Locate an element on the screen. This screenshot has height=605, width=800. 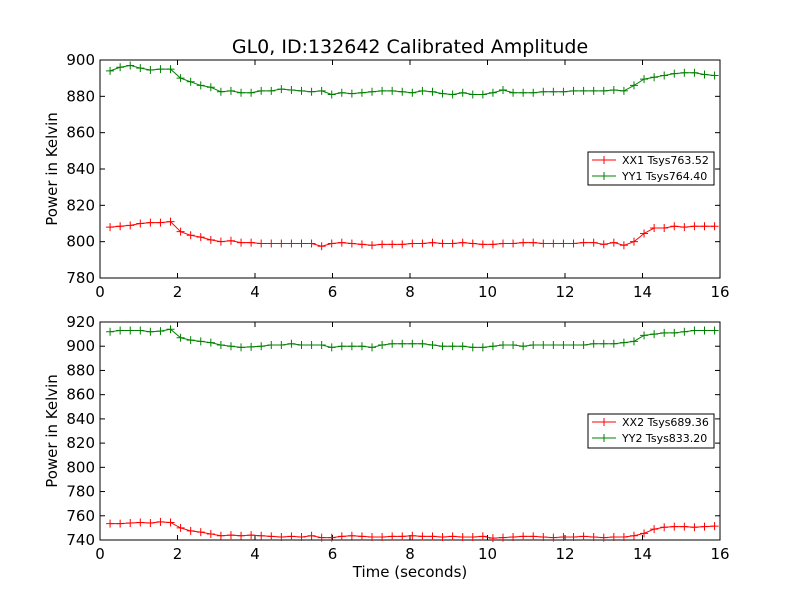
bottom-legend-label-yy2: YY2 Tsys833.20 is located at coordinates (664, 438).